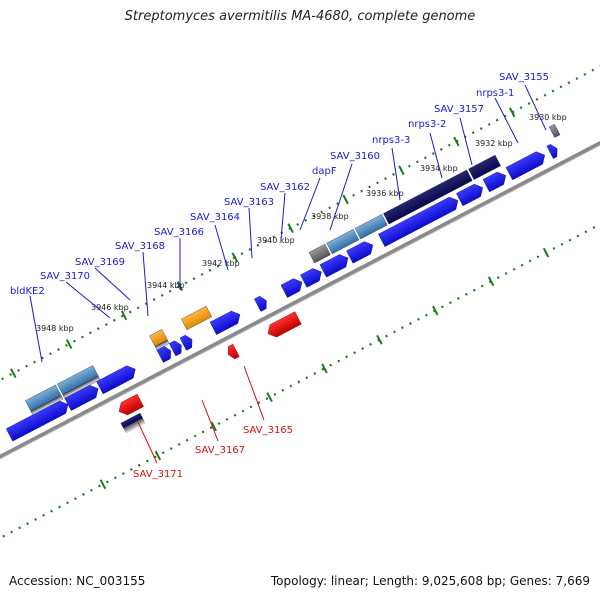 This screenshot has width=600, height=600. I want to click on gene-label: SAV_3167, so click(220, 450).